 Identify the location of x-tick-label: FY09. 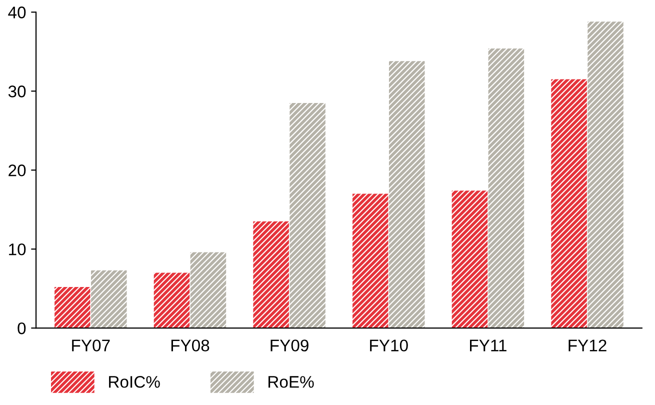
(289, 346).